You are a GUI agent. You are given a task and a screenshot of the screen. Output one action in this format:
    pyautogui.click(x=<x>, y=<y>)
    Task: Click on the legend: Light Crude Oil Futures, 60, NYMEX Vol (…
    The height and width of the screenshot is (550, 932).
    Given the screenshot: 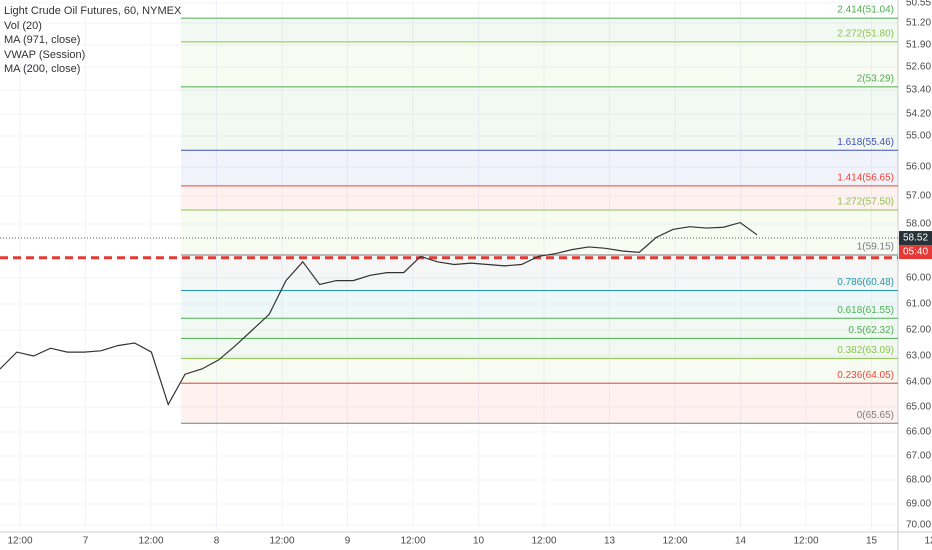 What is the action you would take?
    pyautogui.click(x=92, y=40)
    